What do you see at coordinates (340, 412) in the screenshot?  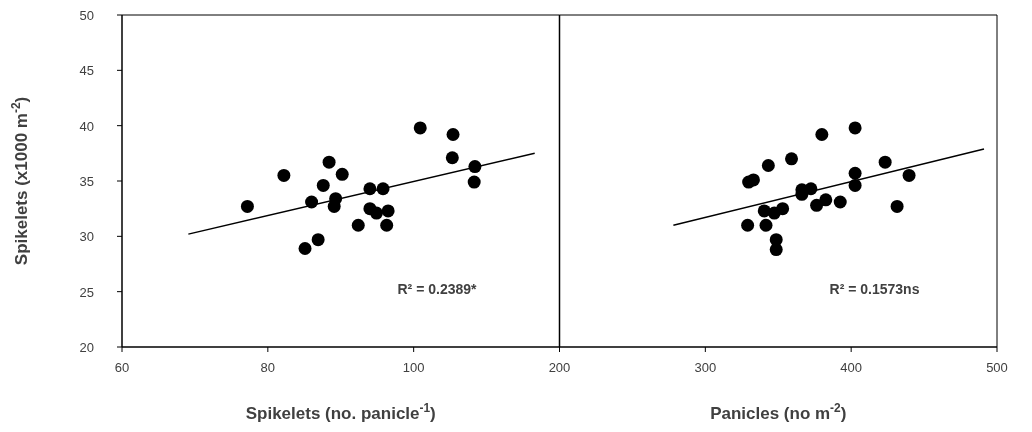 I see `x-axis-title: Spikelets (no. panicle$^{-1}$)` at bounding box center [340, 412].